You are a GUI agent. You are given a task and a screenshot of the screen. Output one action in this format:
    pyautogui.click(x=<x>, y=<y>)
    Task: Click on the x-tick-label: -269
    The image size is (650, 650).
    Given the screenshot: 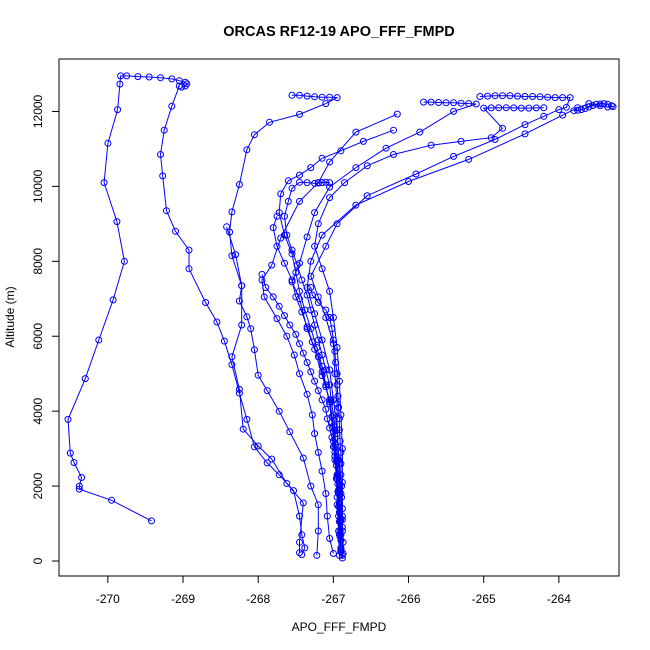 What is the action you would take?
    pyautogui.click(x=183, y=599)
    